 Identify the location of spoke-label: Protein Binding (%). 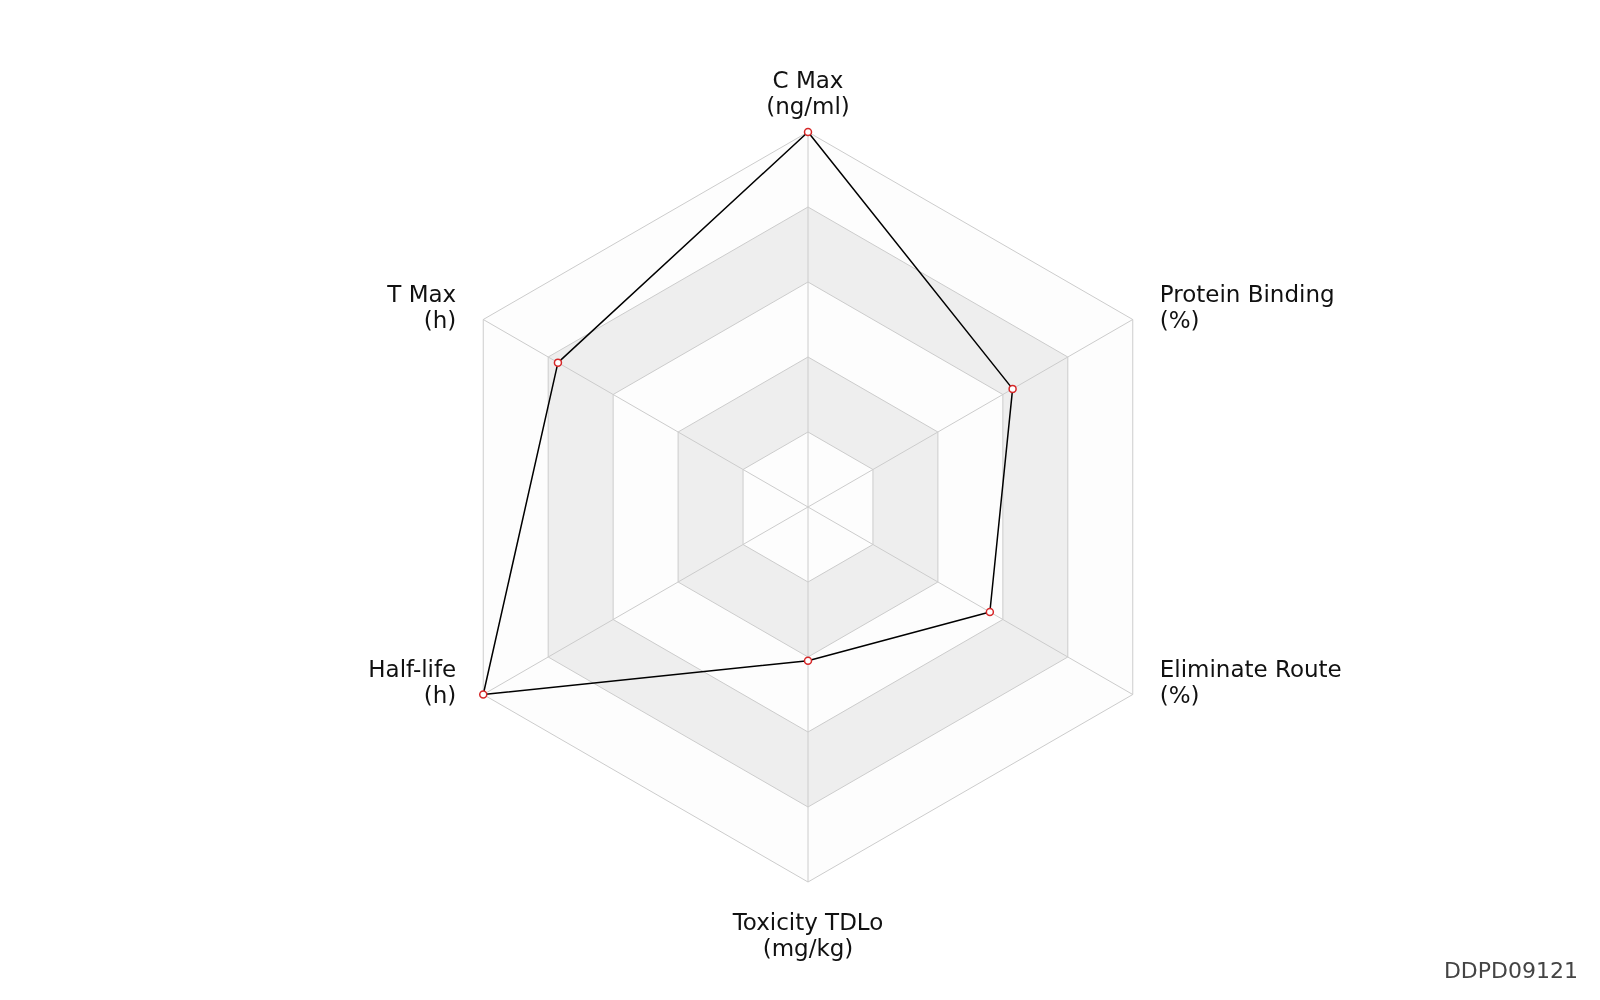
(1247, 306).